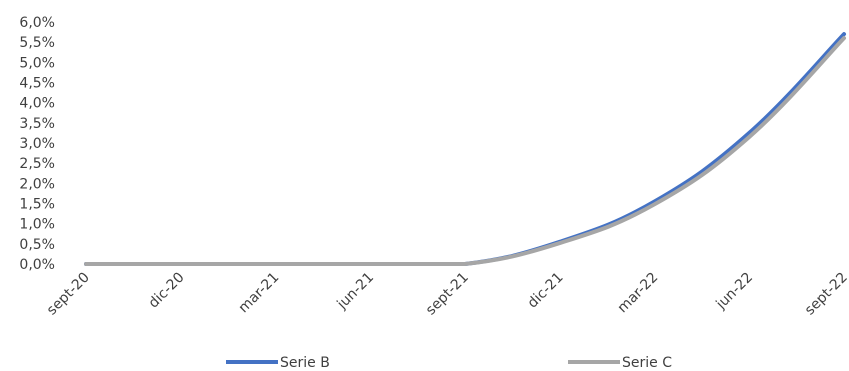 Image resolution: width=849 pixels, height=371 pixels. Describe the element at coordinates (37, 225) in the screenshot. I see `y-tick-label: 1,0%` at that location.